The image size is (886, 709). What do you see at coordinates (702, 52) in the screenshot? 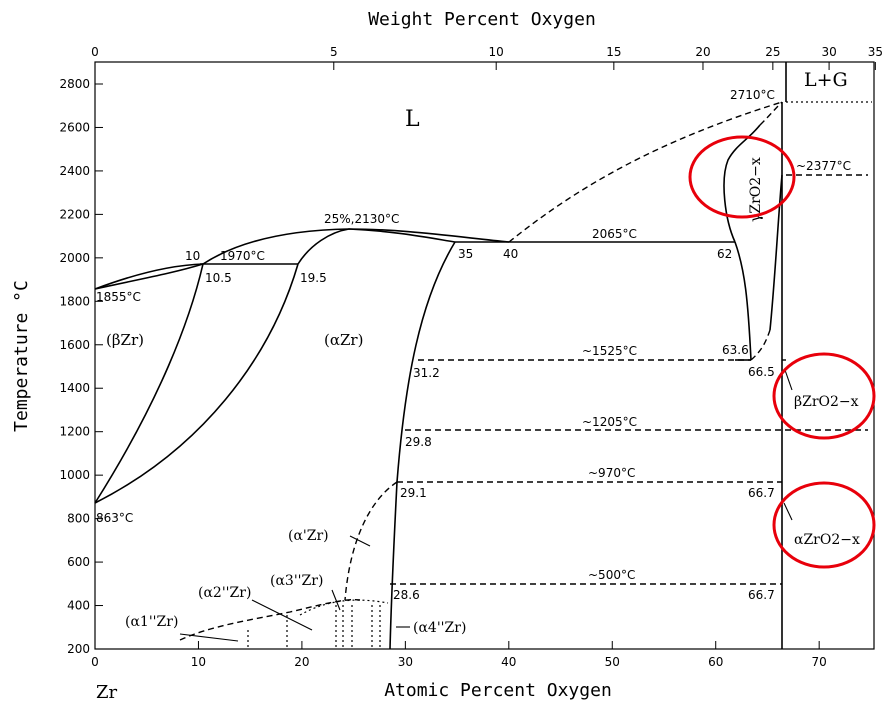
I see `x-top-tick-label: 20` at bounding box center [702, 52].